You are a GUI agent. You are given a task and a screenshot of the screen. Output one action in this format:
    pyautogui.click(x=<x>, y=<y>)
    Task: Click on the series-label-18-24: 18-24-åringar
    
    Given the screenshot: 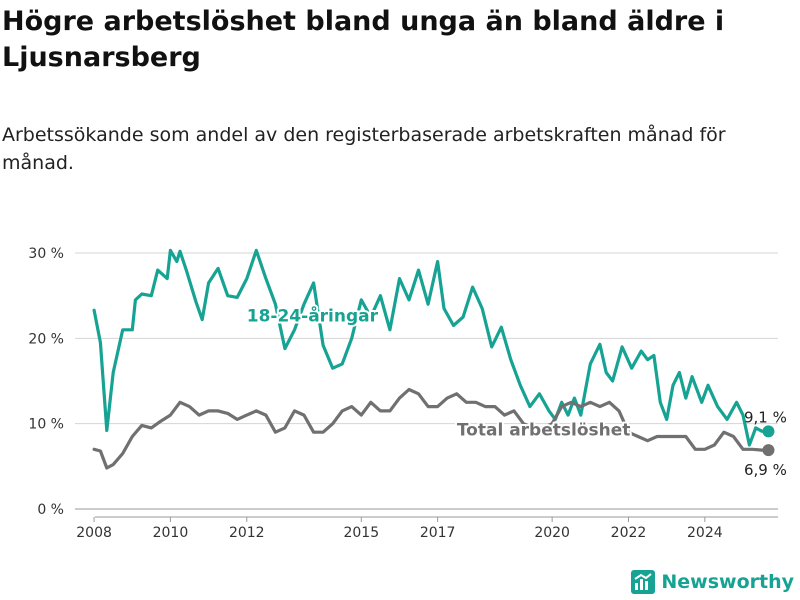 What is the action you would take?
    pyautogui.click(x=313, y=315)
    